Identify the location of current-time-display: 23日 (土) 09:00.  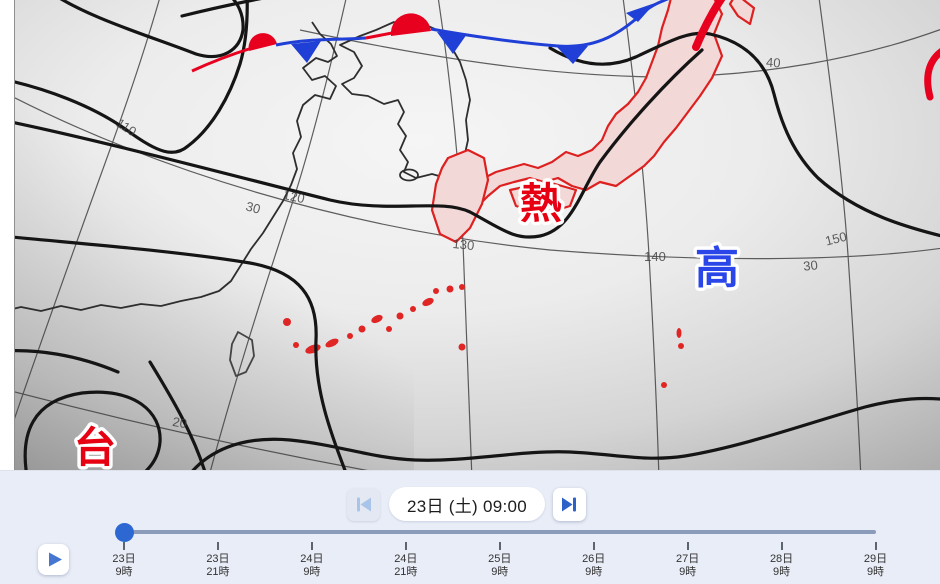
(467, 504).